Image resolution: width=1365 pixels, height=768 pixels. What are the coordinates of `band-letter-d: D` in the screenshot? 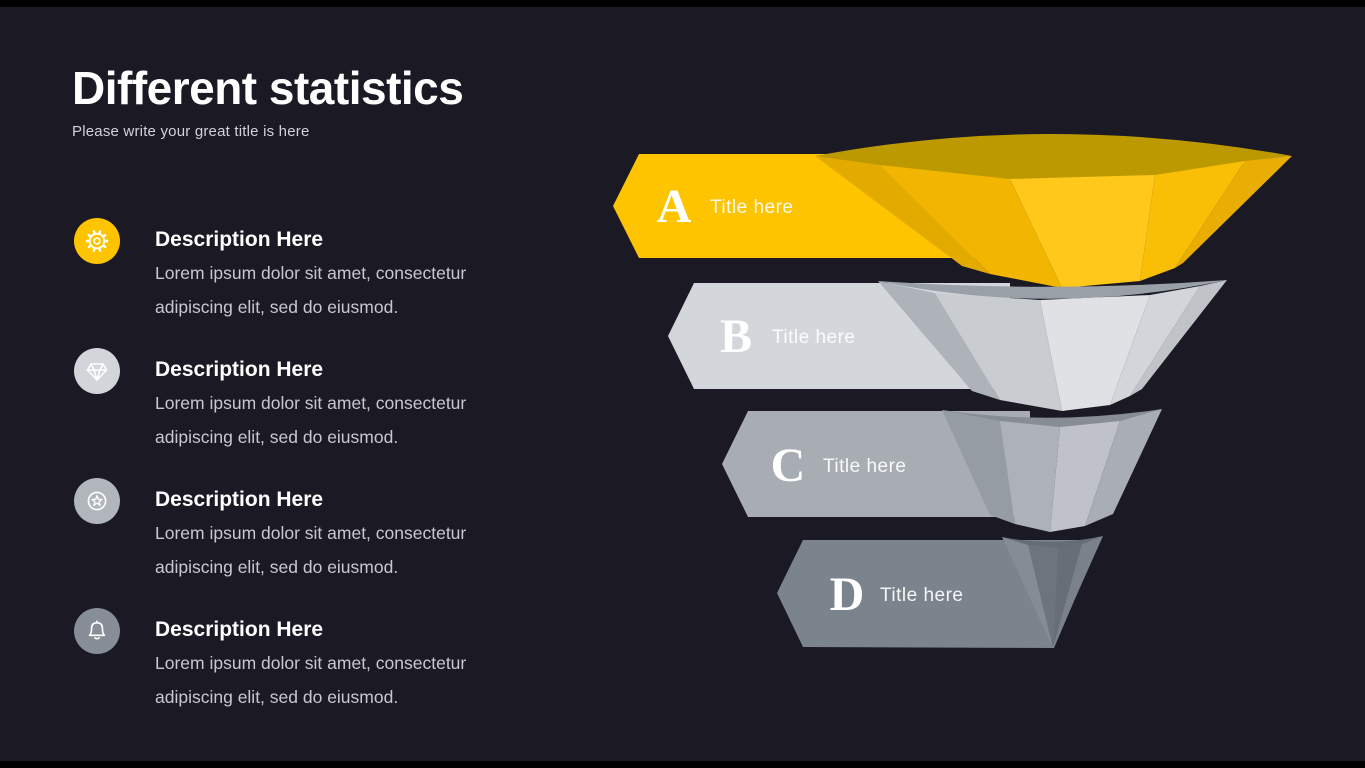 It's located at (847, 594).